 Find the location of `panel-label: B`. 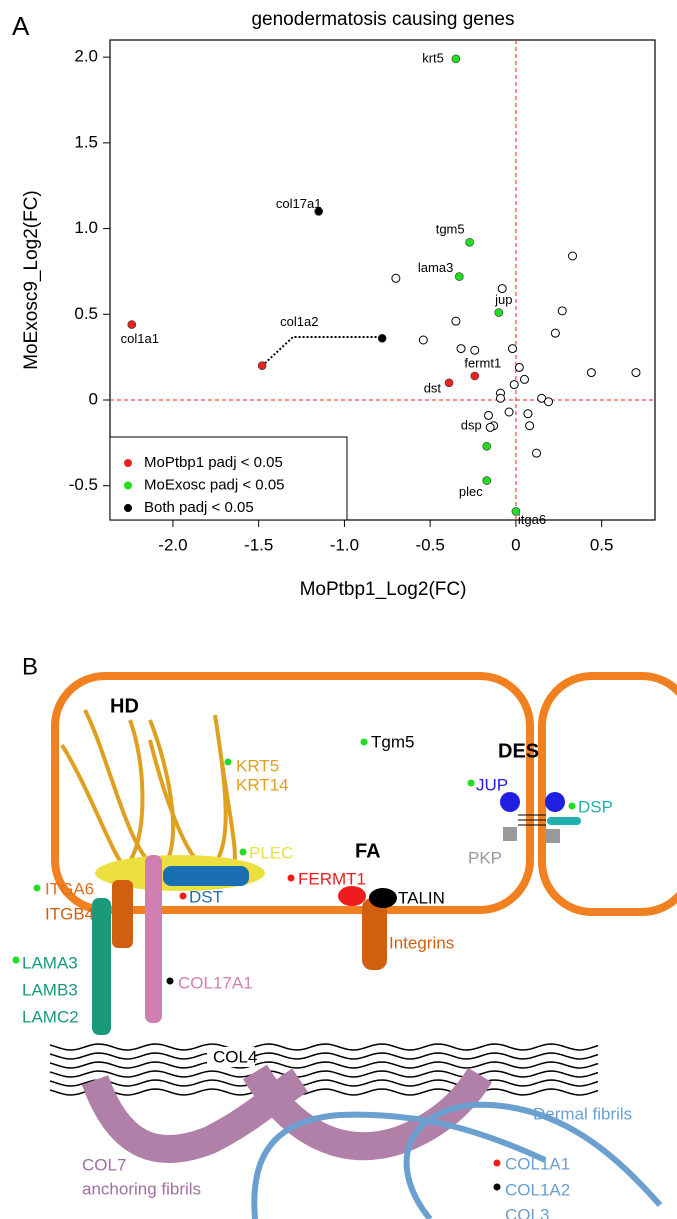

panel-label: B is located at coordinates (30, 666).